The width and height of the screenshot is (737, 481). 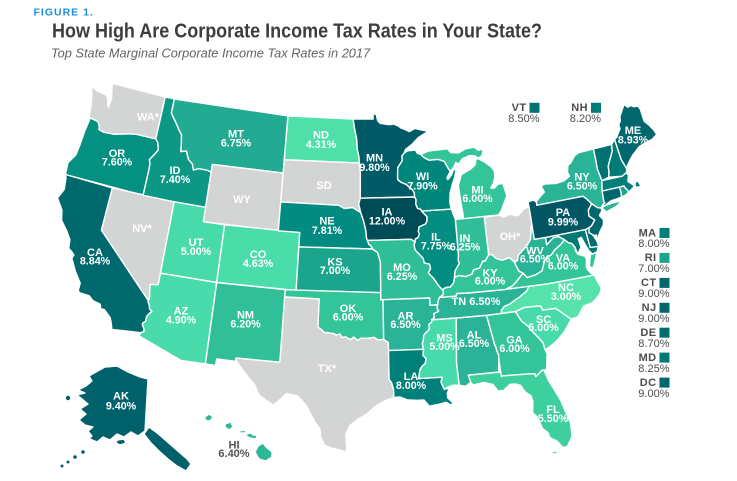 What do you see at coordinates (321, 136) in the screenshot?
I see `svg-text: ND` at bounding box center [321, 136].